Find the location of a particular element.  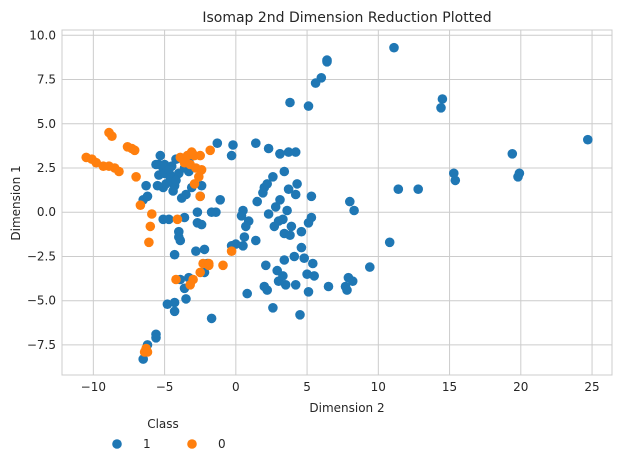

legend-title: Class is located at coordinates (163, 424).